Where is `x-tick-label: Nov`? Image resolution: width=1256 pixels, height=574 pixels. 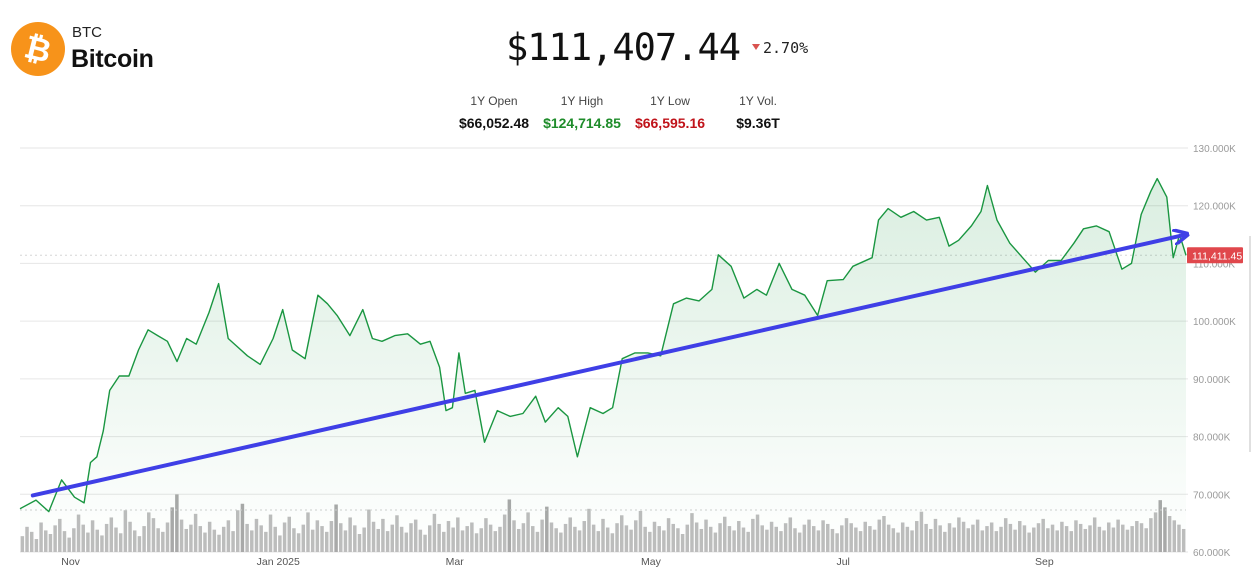
x-tick-label: Nov is located at coordinates (70, 562).